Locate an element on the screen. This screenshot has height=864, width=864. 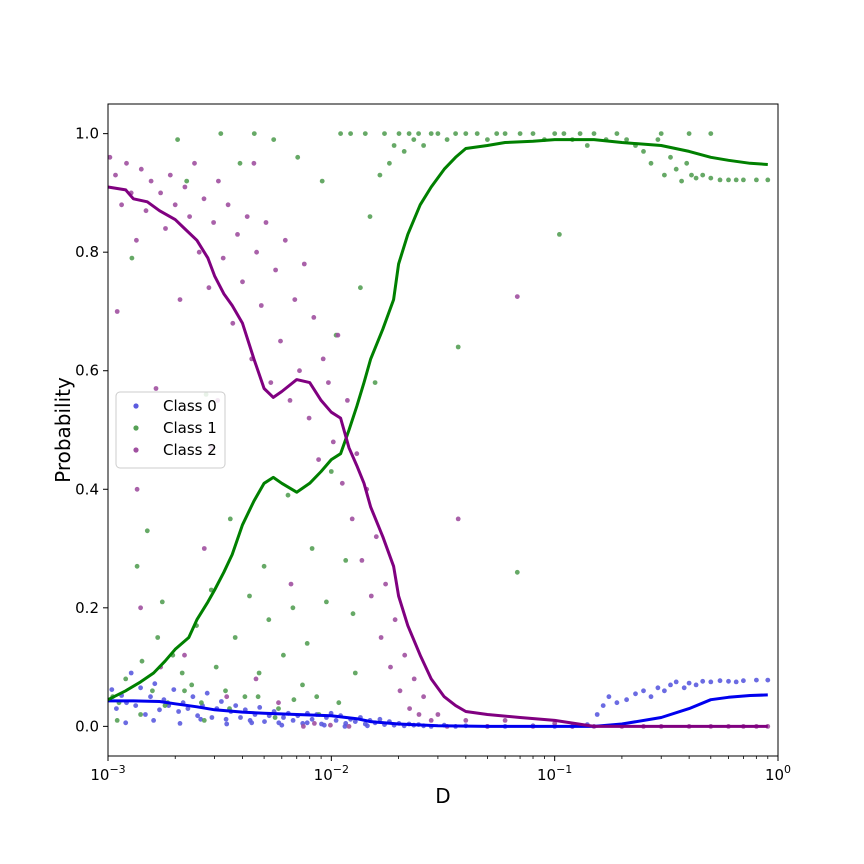
legend-box is located at coordinates (170, 430).